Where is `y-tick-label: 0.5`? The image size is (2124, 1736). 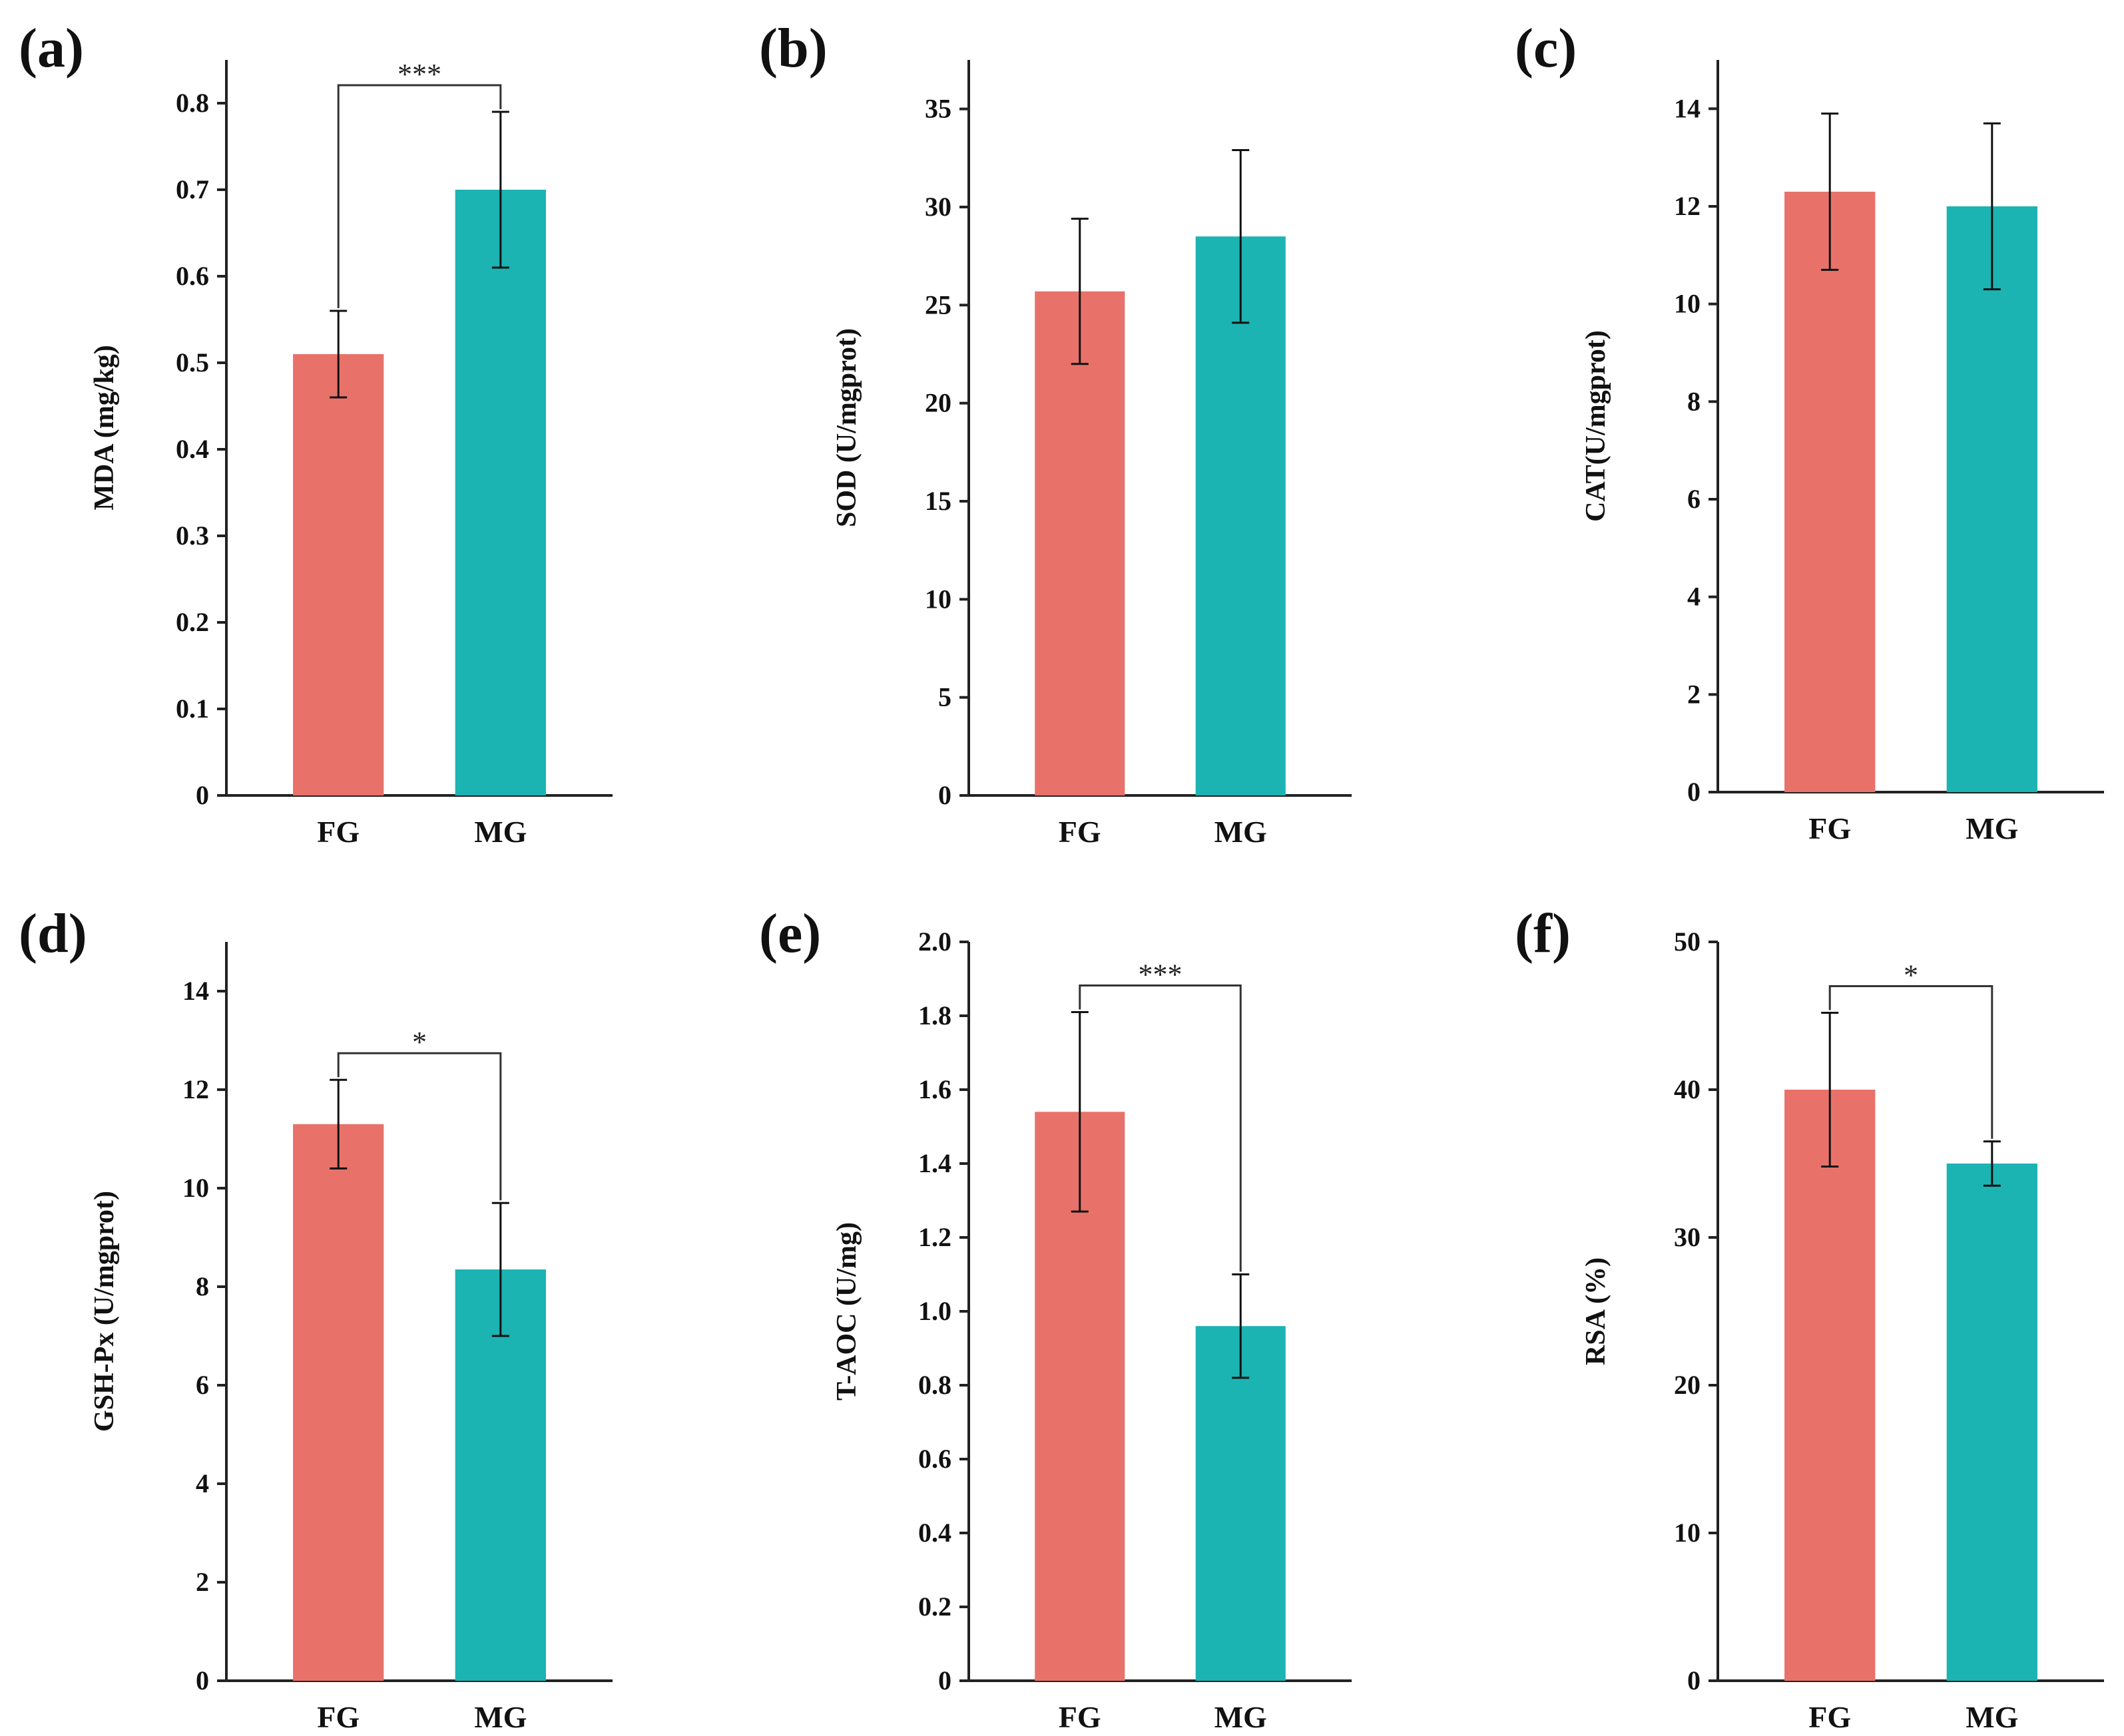
y-tick-label: 0.5 is located at coordinates (192, 362).